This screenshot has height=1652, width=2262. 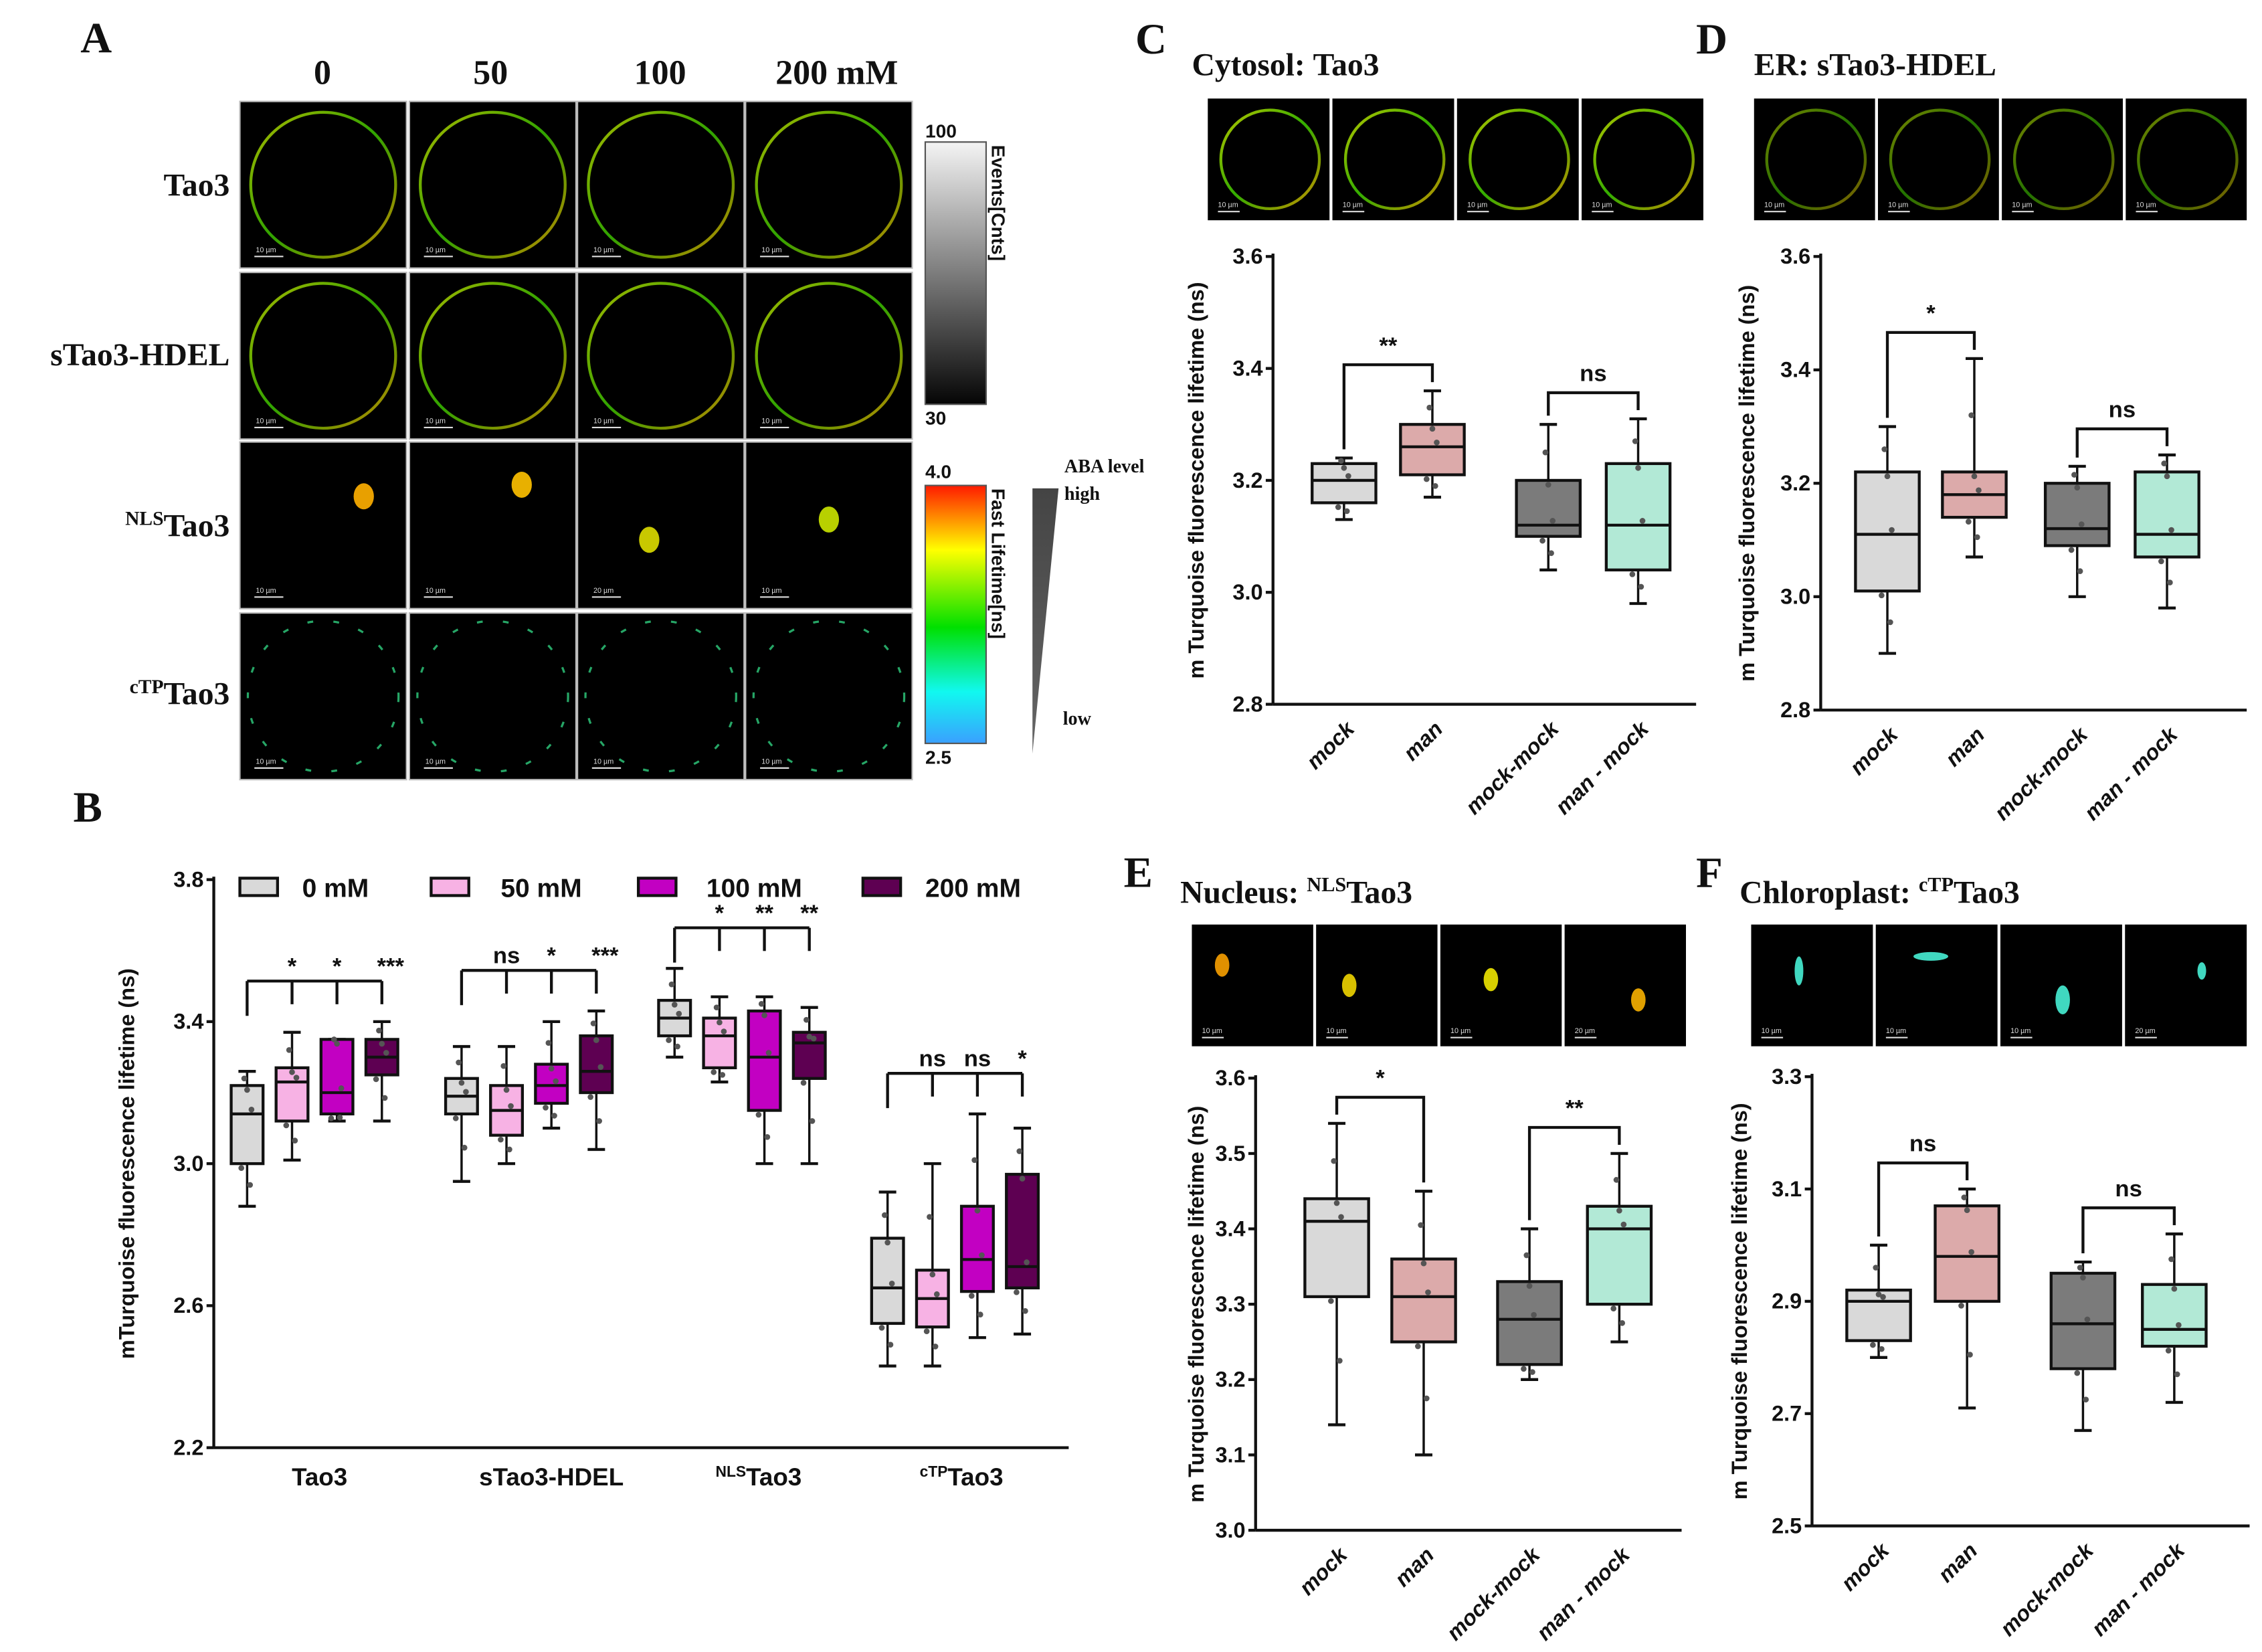 I want to click on lifetime-max: 4.0, so click(x=938, y=472).